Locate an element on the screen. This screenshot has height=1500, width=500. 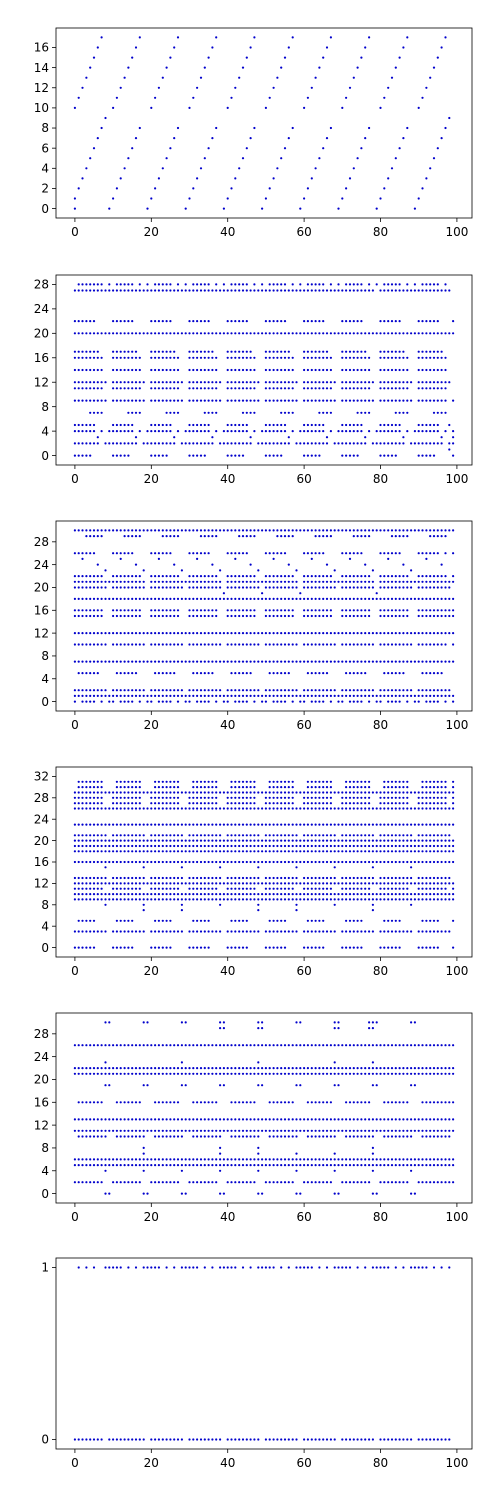
x-tick-label: 100 is located at coordinates (456, 232).